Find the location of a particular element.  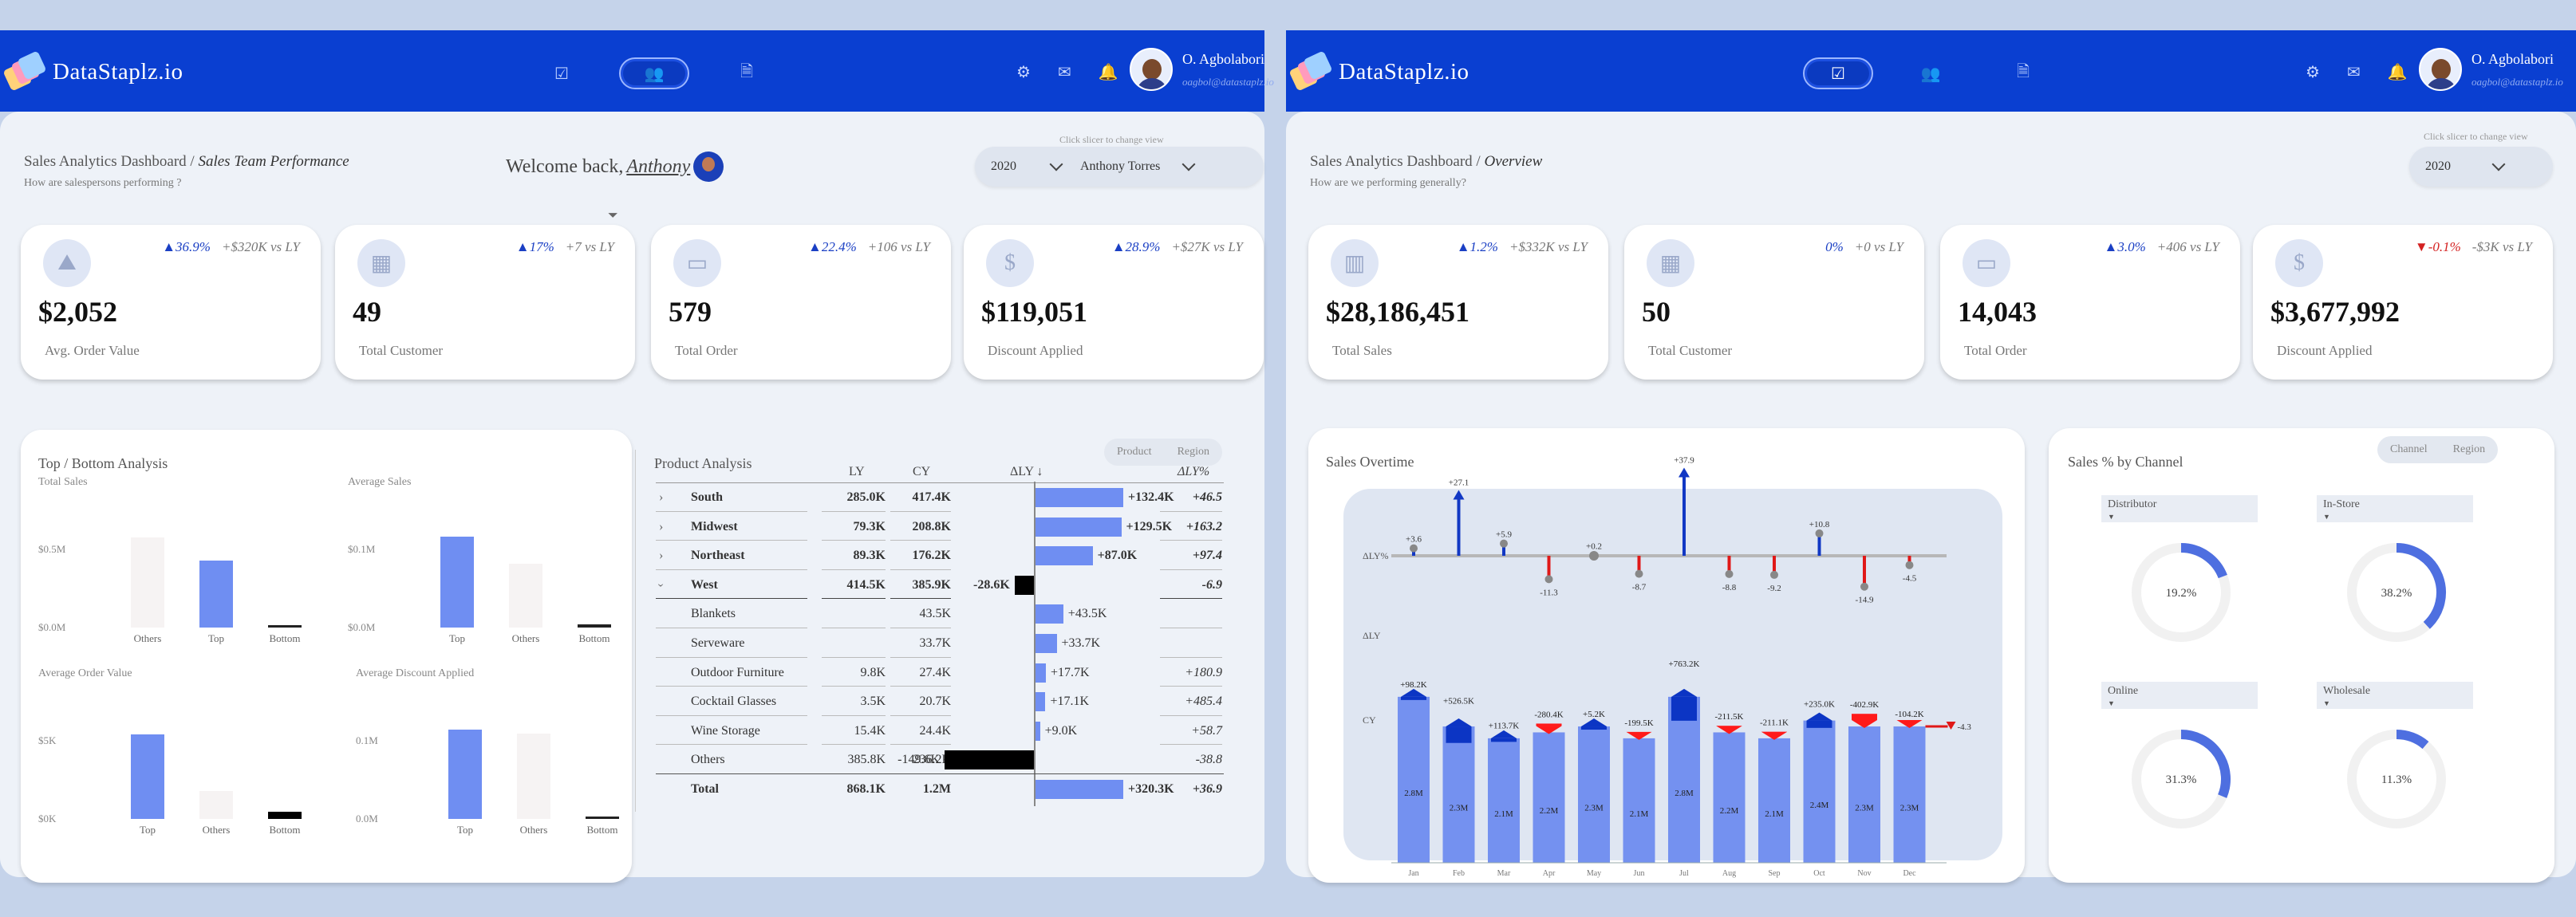

header-delta-ly: ΔLY ↓ is located at coordinates (1026, 471).